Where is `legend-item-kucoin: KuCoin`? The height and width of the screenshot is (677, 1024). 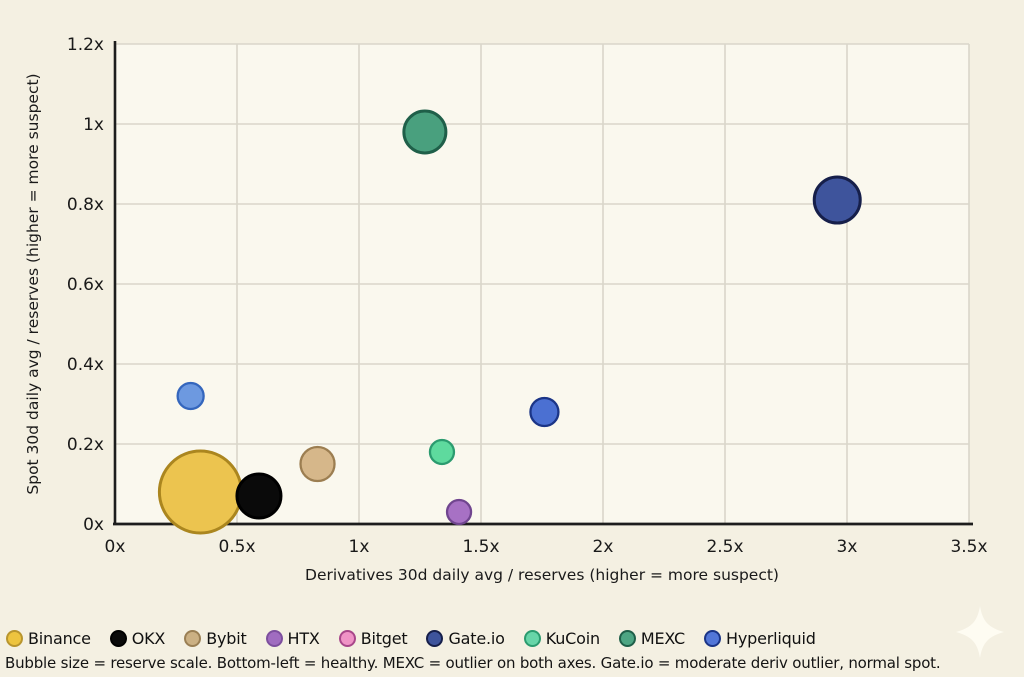
legend-item-kucoin: KuCoin is located at coordinates (561, 638).